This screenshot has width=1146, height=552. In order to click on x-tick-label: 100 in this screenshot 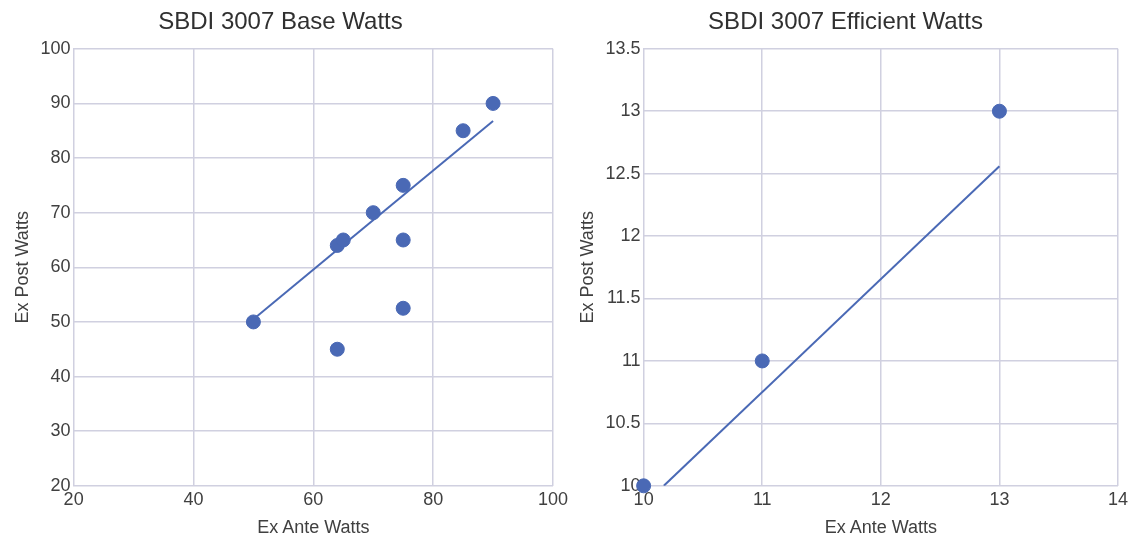, I will do `click(553, 498)`.